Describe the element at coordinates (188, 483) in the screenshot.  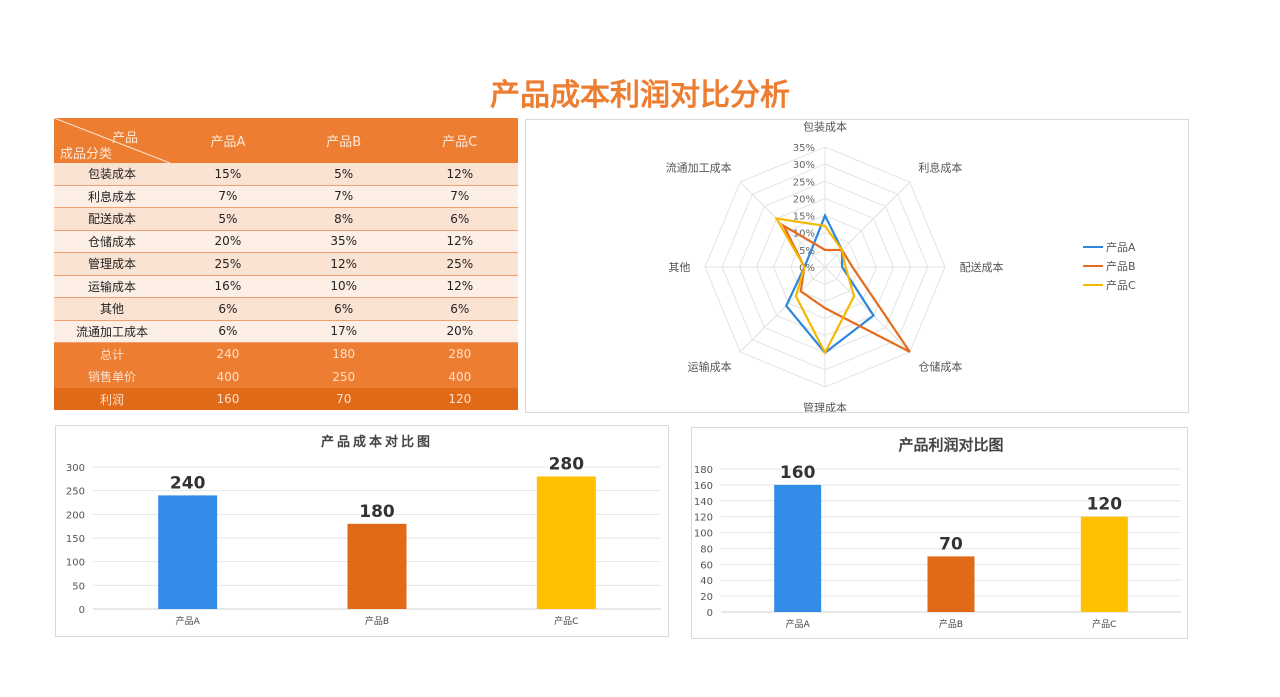
I see `data-label: 240` at that location.